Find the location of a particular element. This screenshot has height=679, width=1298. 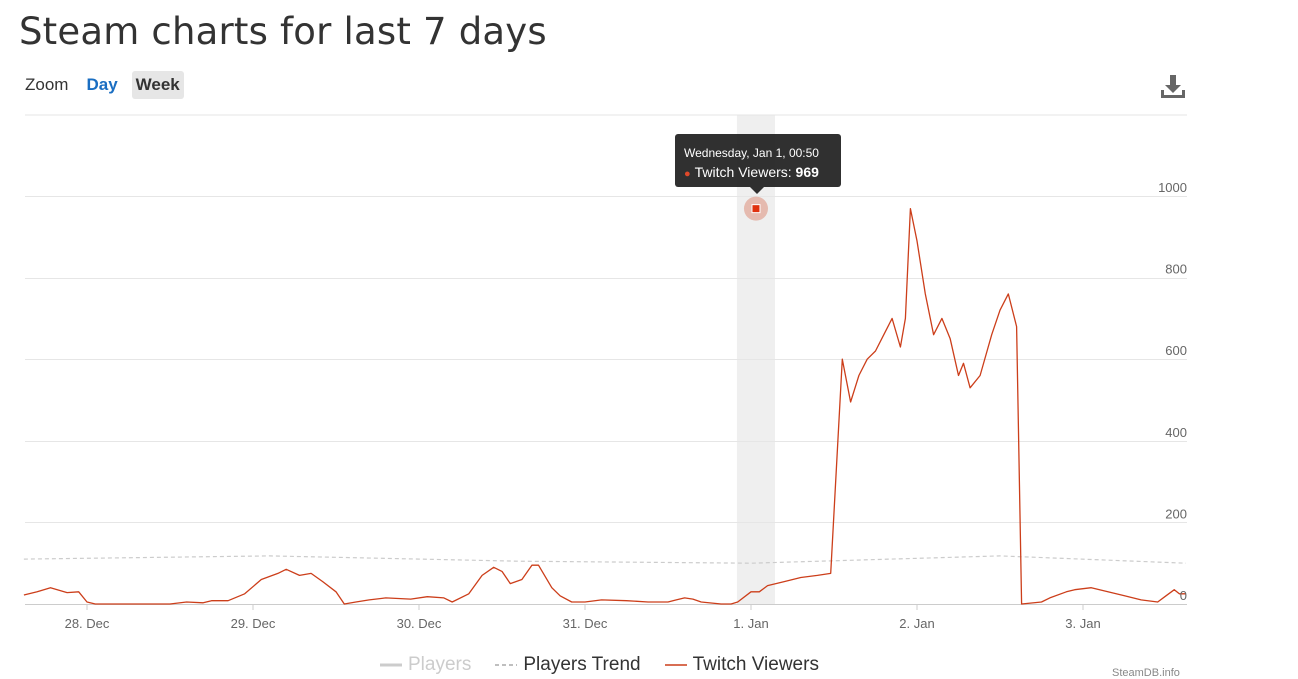

x-tick-label: 28. Dec is located at coordinates (87, 623).